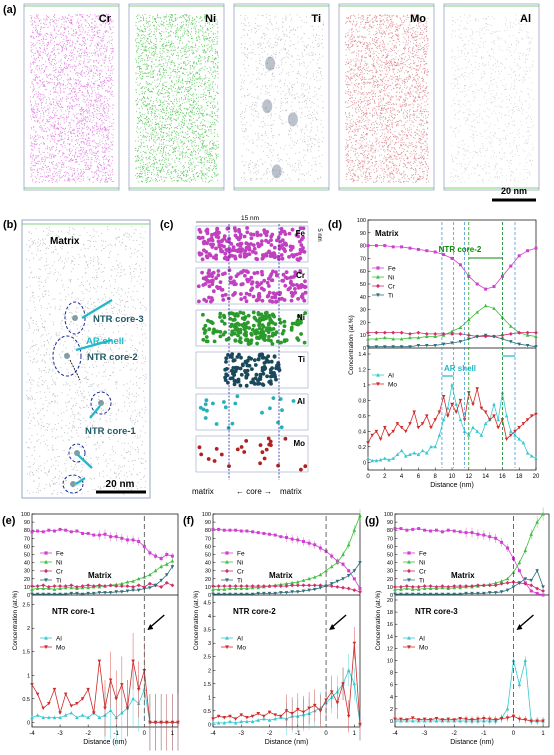 The width and height of the screenshot is (554, 755). I want to click on y-tick-label: 14, so click(390, 637).